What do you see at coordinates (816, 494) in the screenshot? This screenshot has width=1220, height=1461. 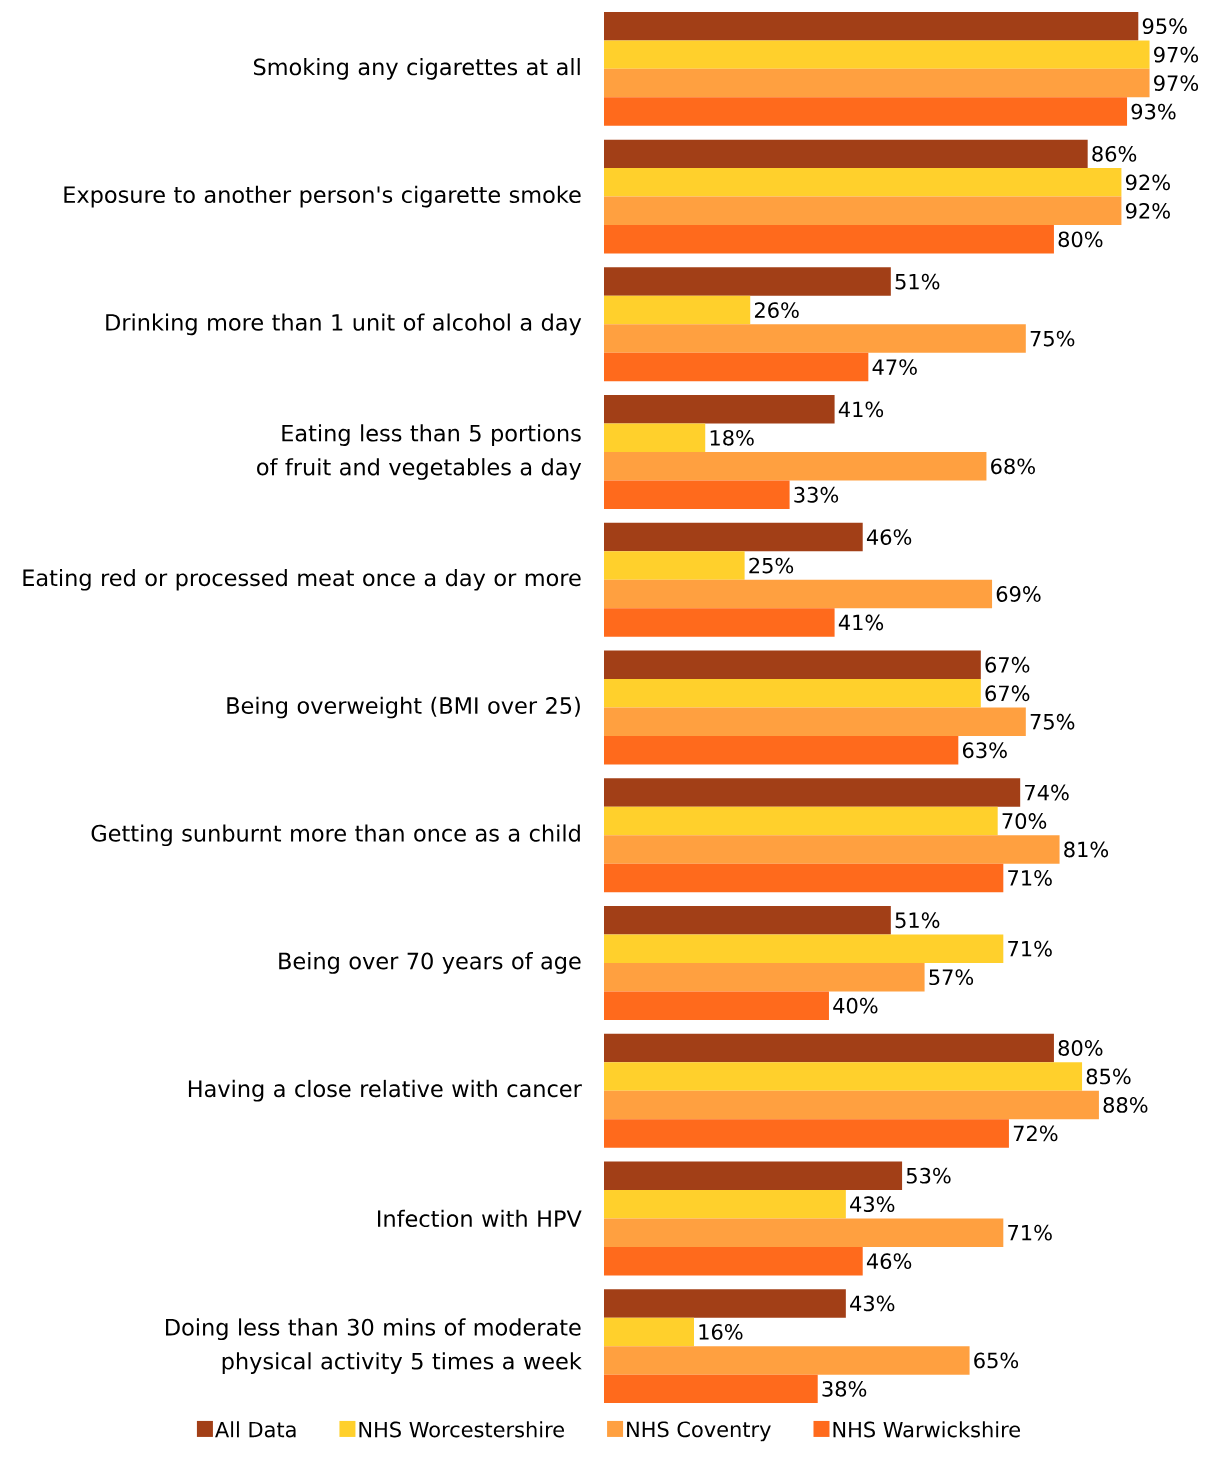 I see `data-label: 33%` at bounding box center [816, 494].